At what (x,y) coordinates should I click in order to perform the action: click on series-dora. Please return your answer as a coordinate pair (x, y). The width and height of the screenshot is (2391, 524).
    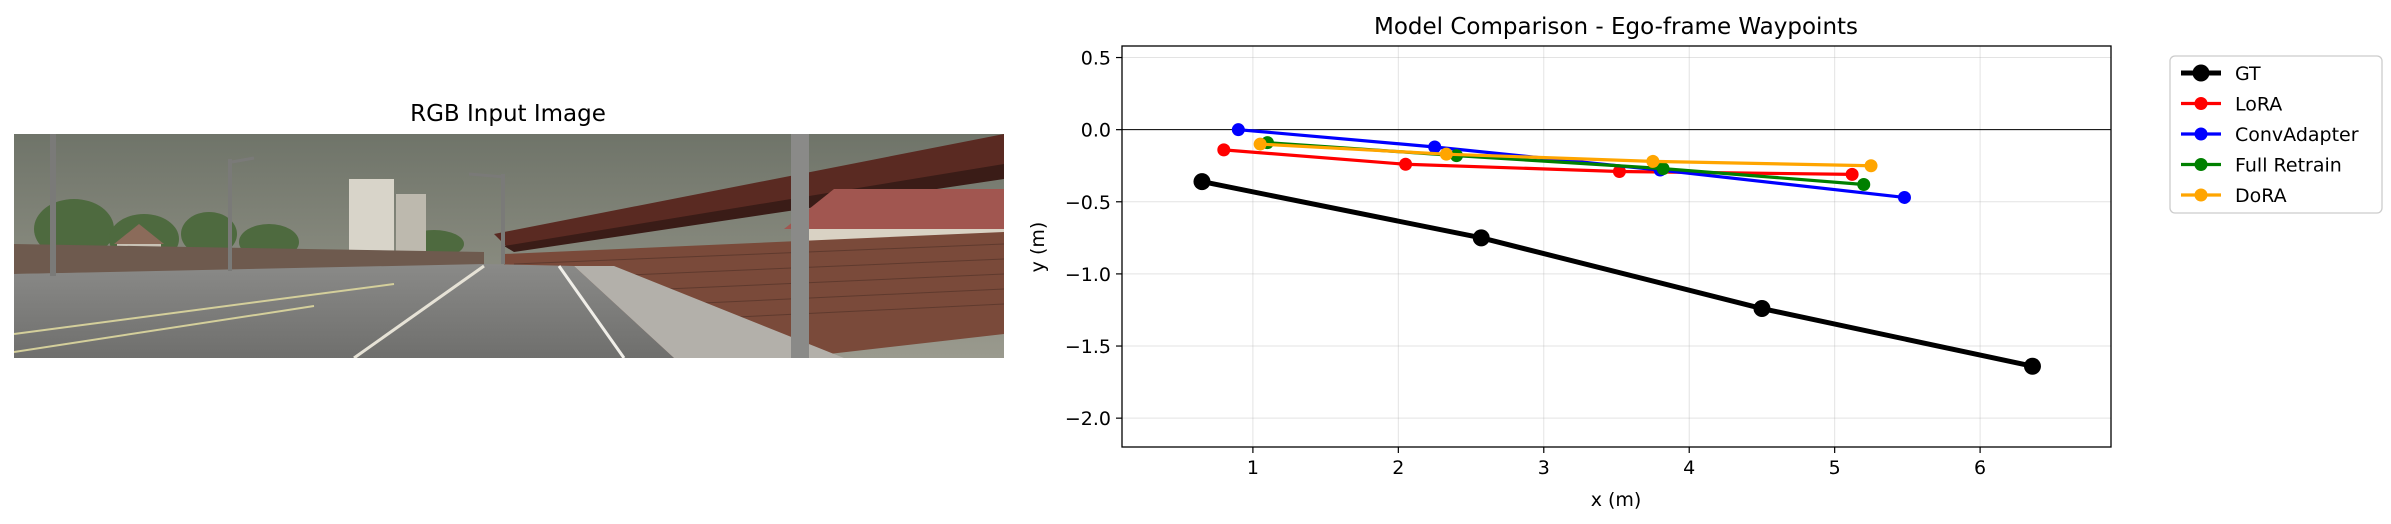
    Looking at the image, I should click on (1565, 155).